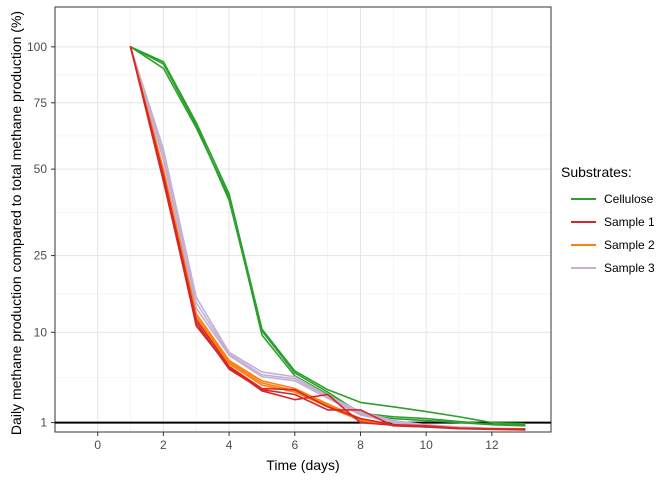 The image size is (672, 480). I want to click on y-tick-label: 50, so click(41, 169).